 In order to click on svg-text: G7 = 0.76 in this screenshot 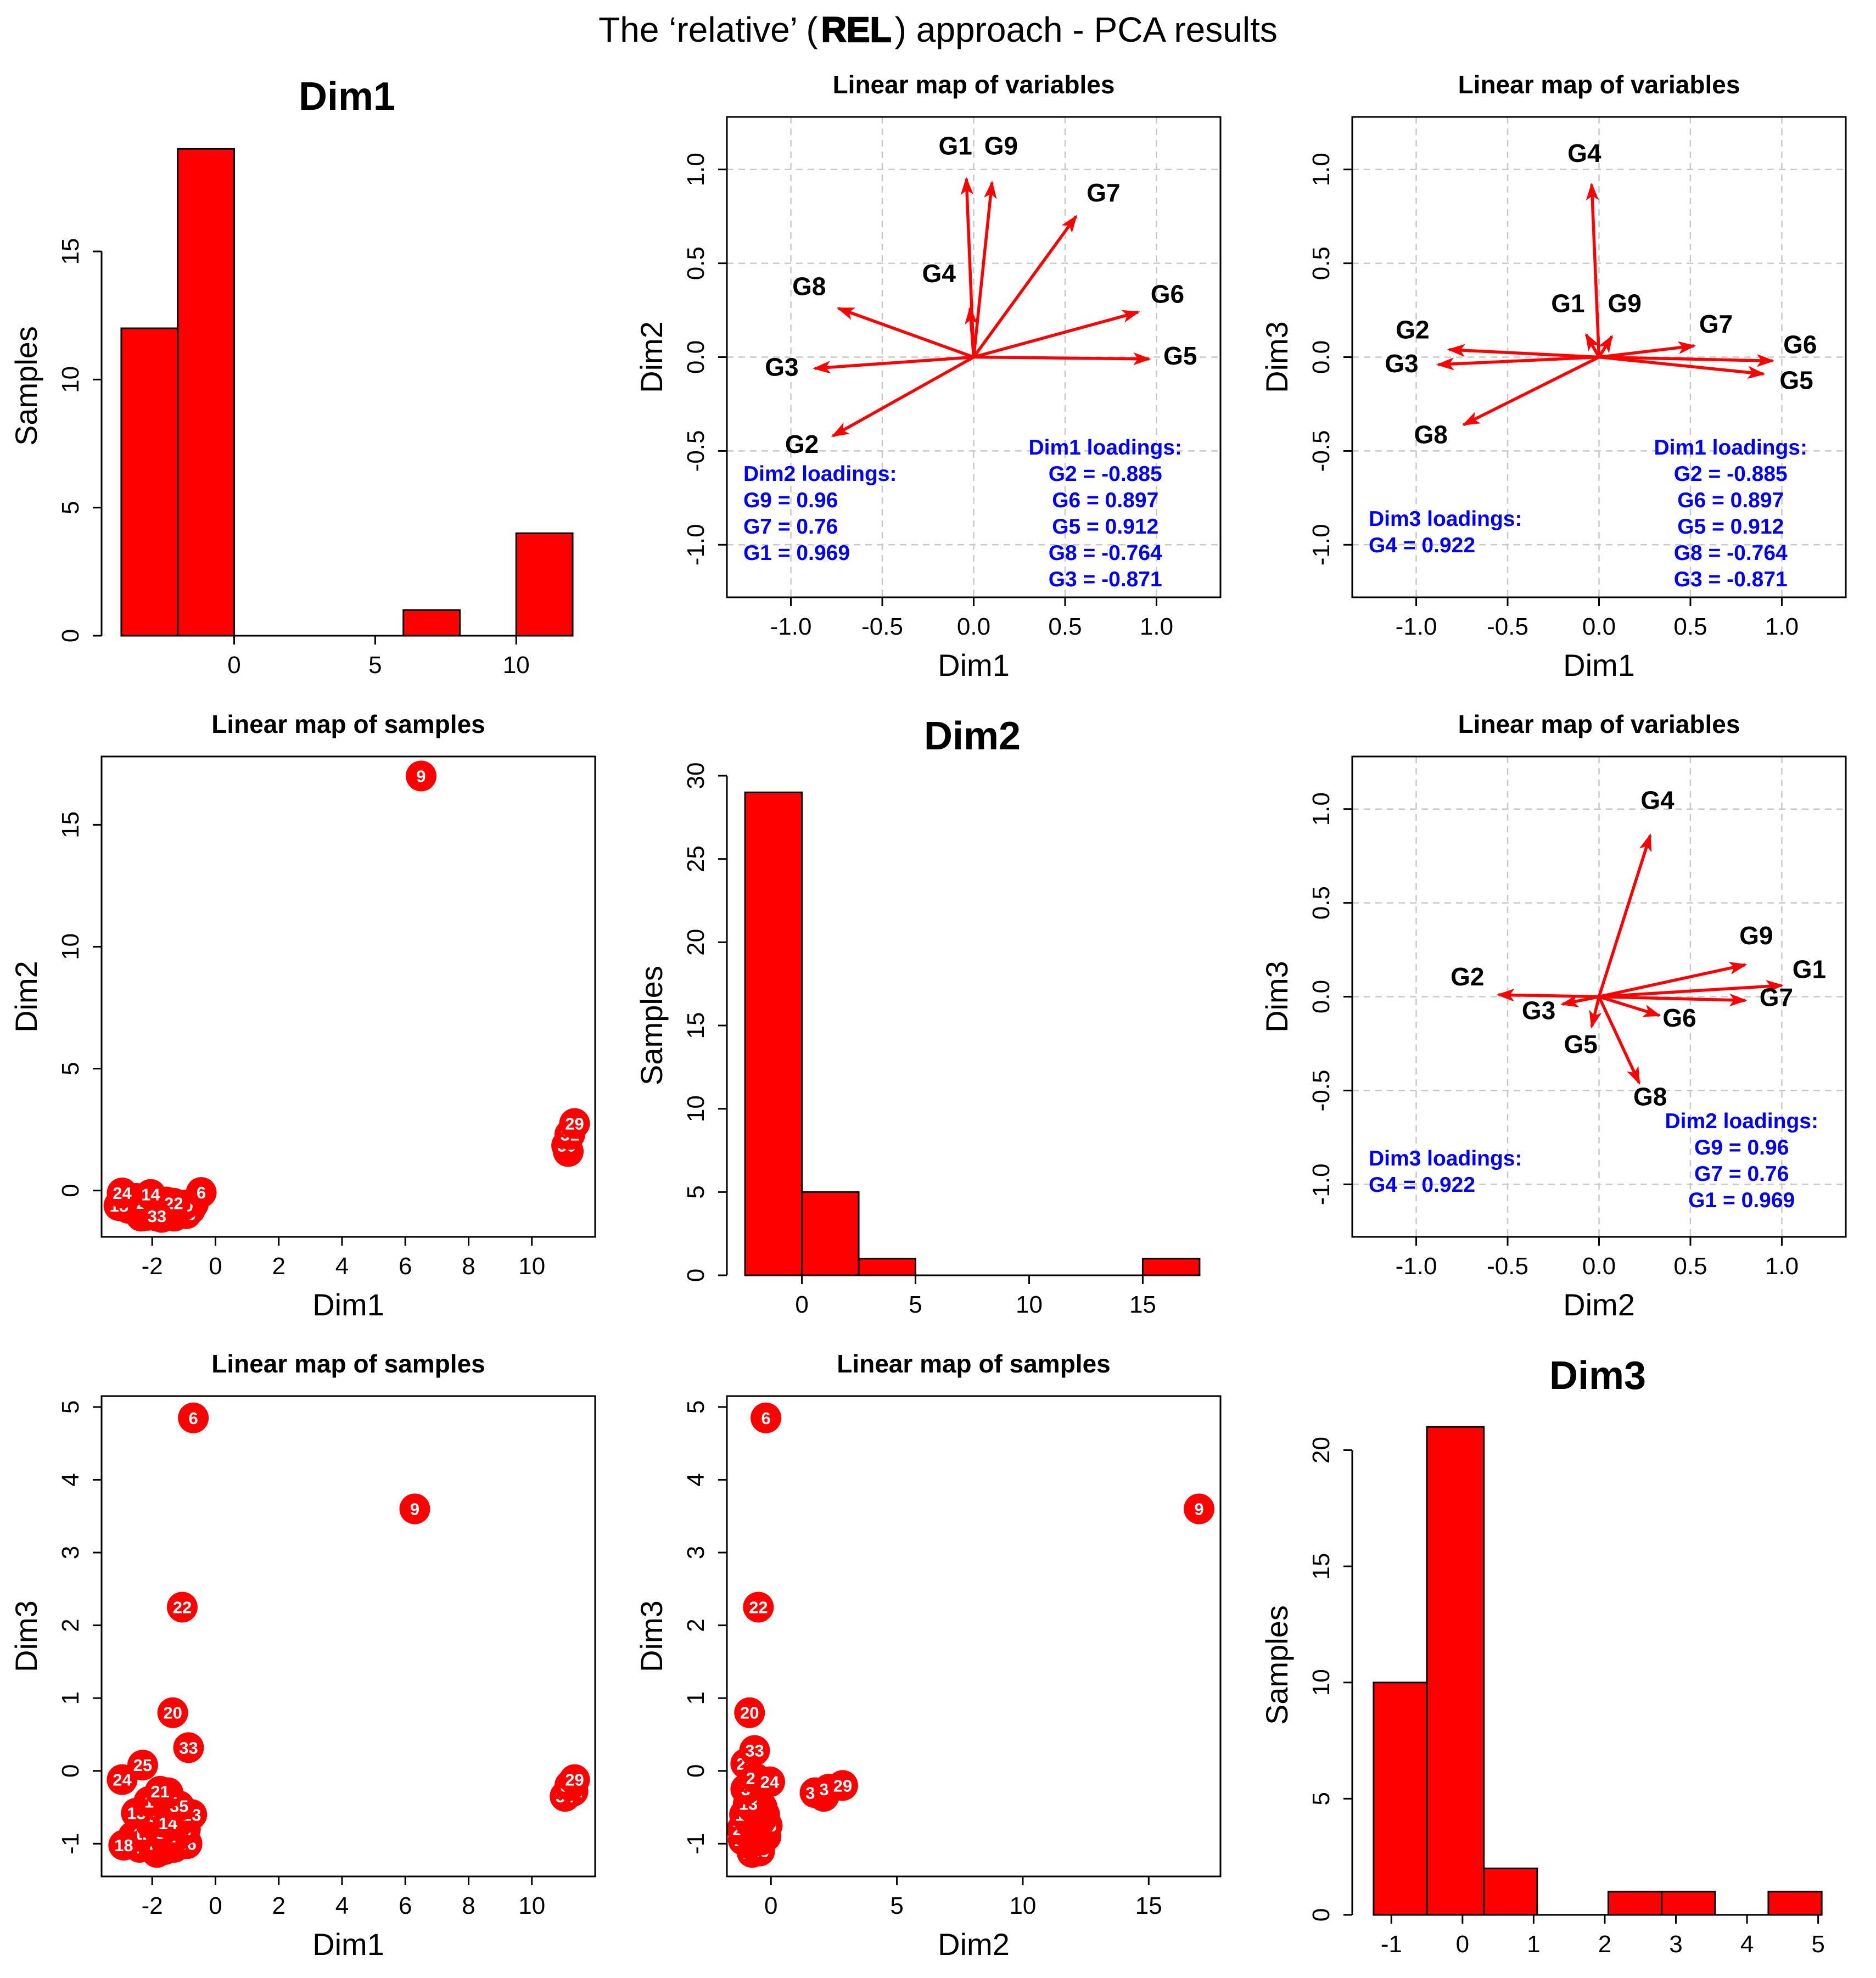, I will do `click(1741, 1174)`.